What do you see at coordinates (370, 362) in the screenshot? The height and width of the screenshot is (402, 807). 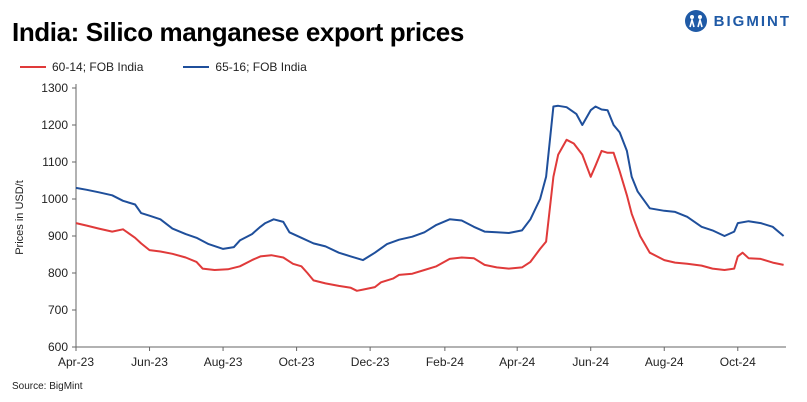 I see `x-tick-label: Dec-23` at bounding box center [370, 362].